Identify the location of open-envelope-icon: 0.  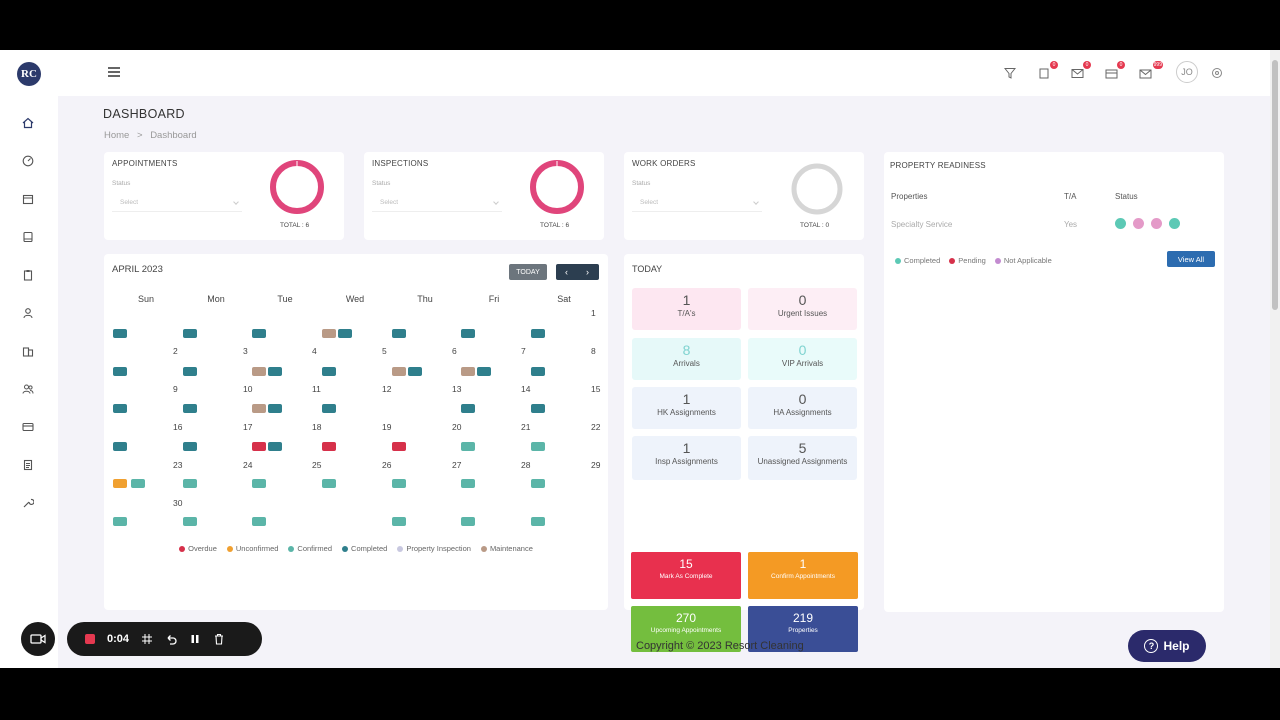
(1115, 70).